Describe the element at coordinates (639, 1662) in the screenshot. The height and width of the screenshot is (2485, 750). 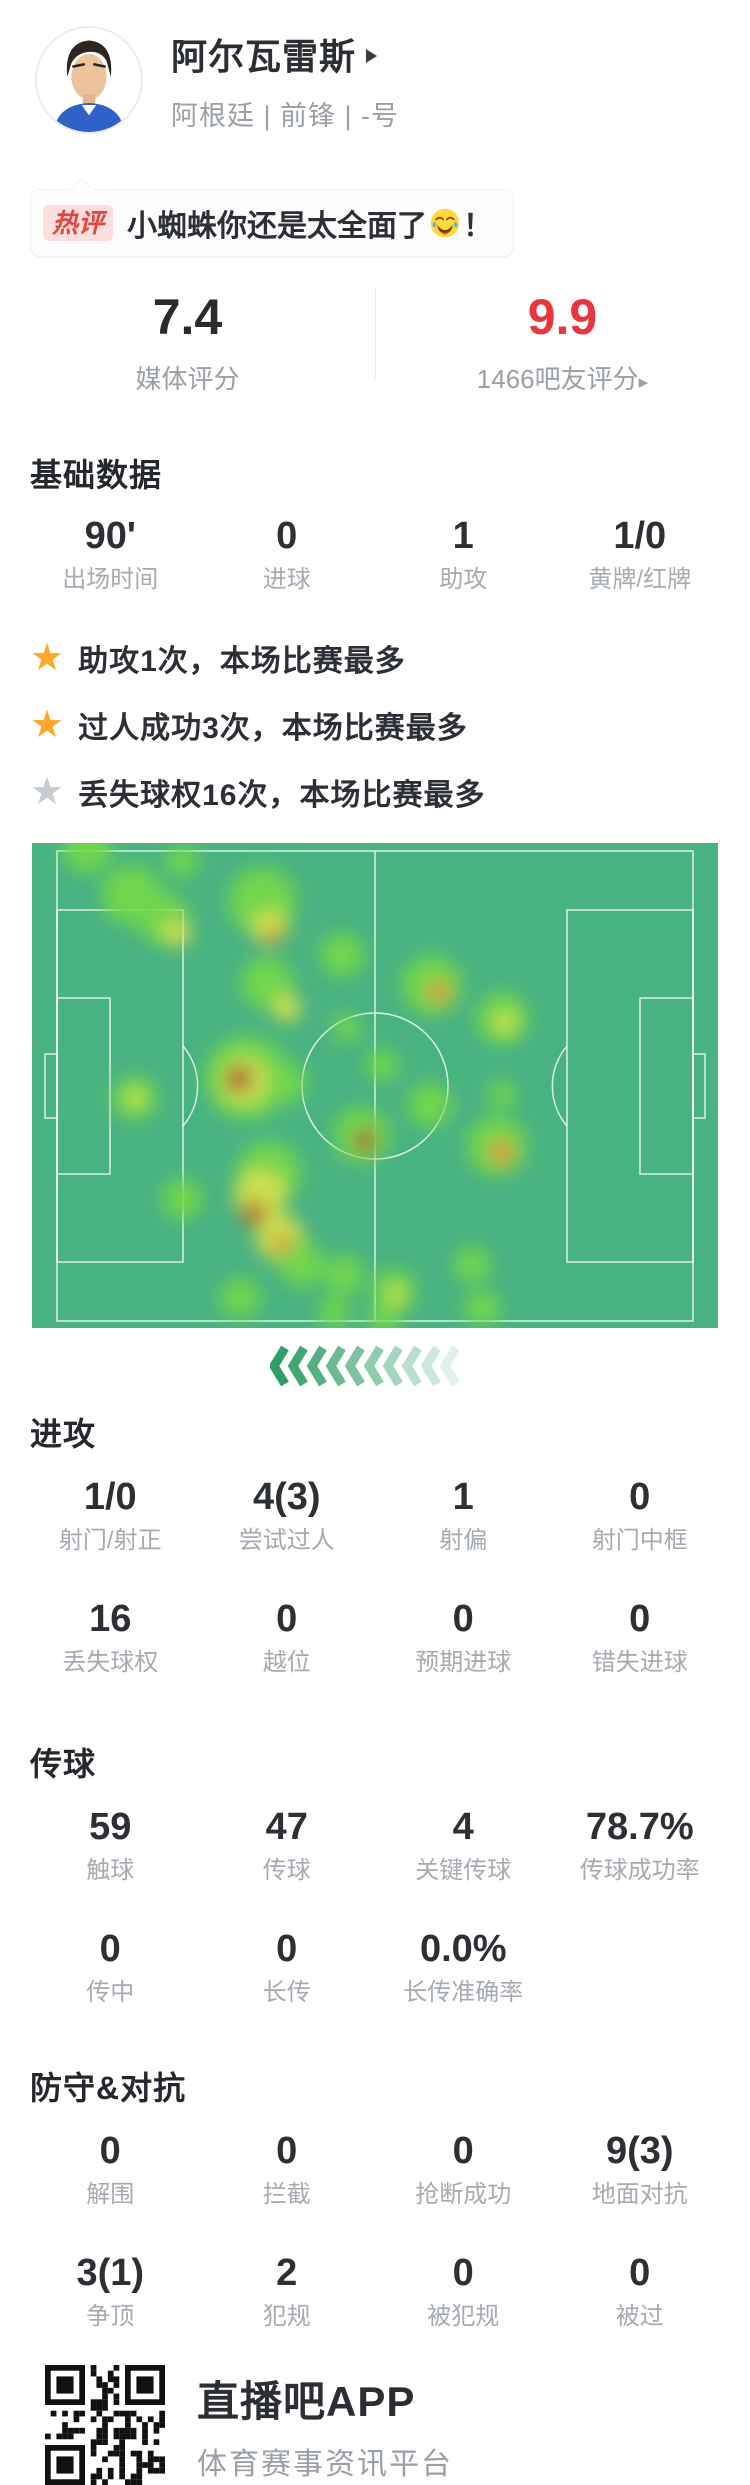
I see `stat-label: 错失进球` at that location.